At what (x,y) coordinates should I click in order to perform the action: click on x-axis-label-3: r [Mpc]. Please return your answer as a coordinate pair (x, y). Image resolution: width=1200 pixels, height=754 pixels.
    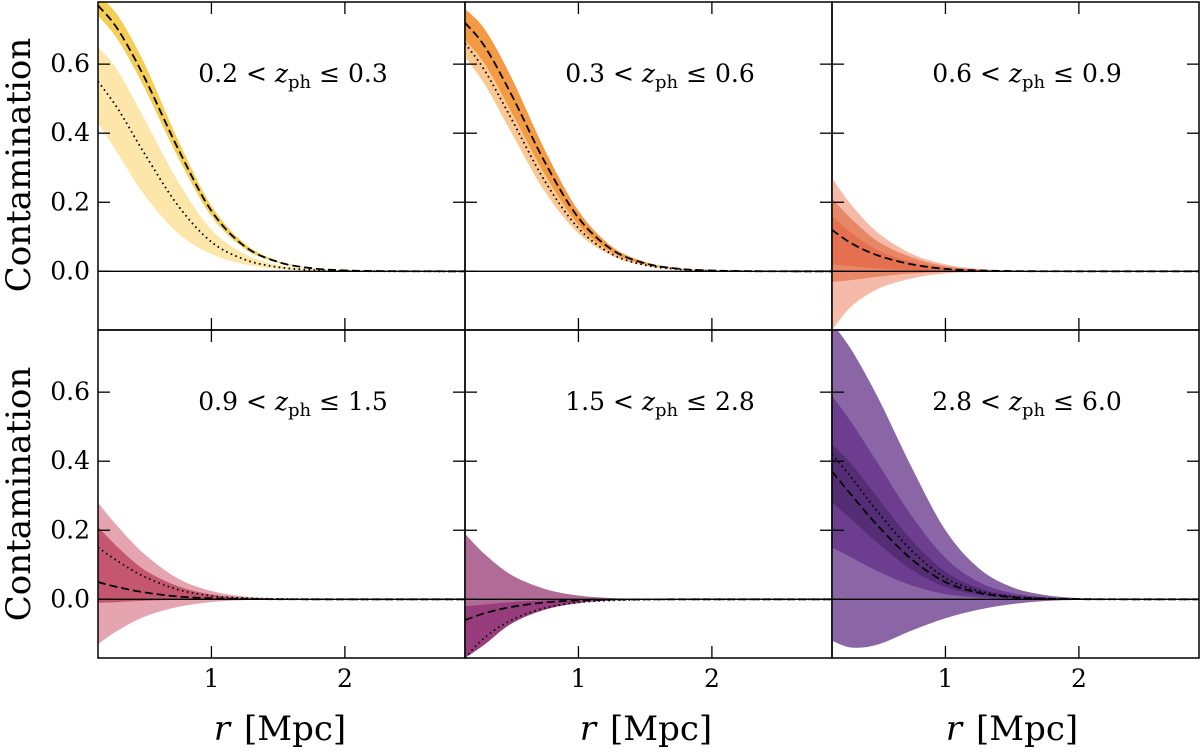
    Looking at the image, I should click on (1012, 729).